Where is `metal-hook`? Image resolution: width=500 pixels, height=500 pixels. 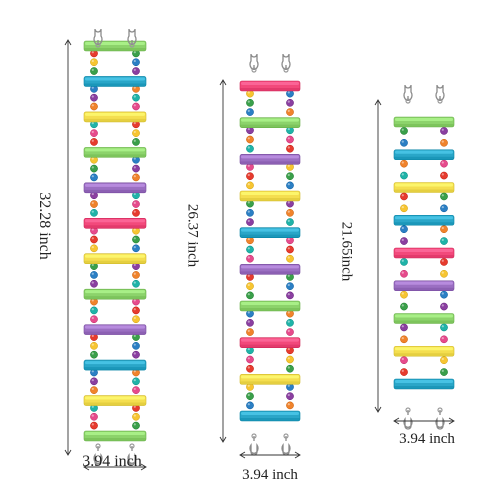 metal-hook is located at coordinates (440, 420).